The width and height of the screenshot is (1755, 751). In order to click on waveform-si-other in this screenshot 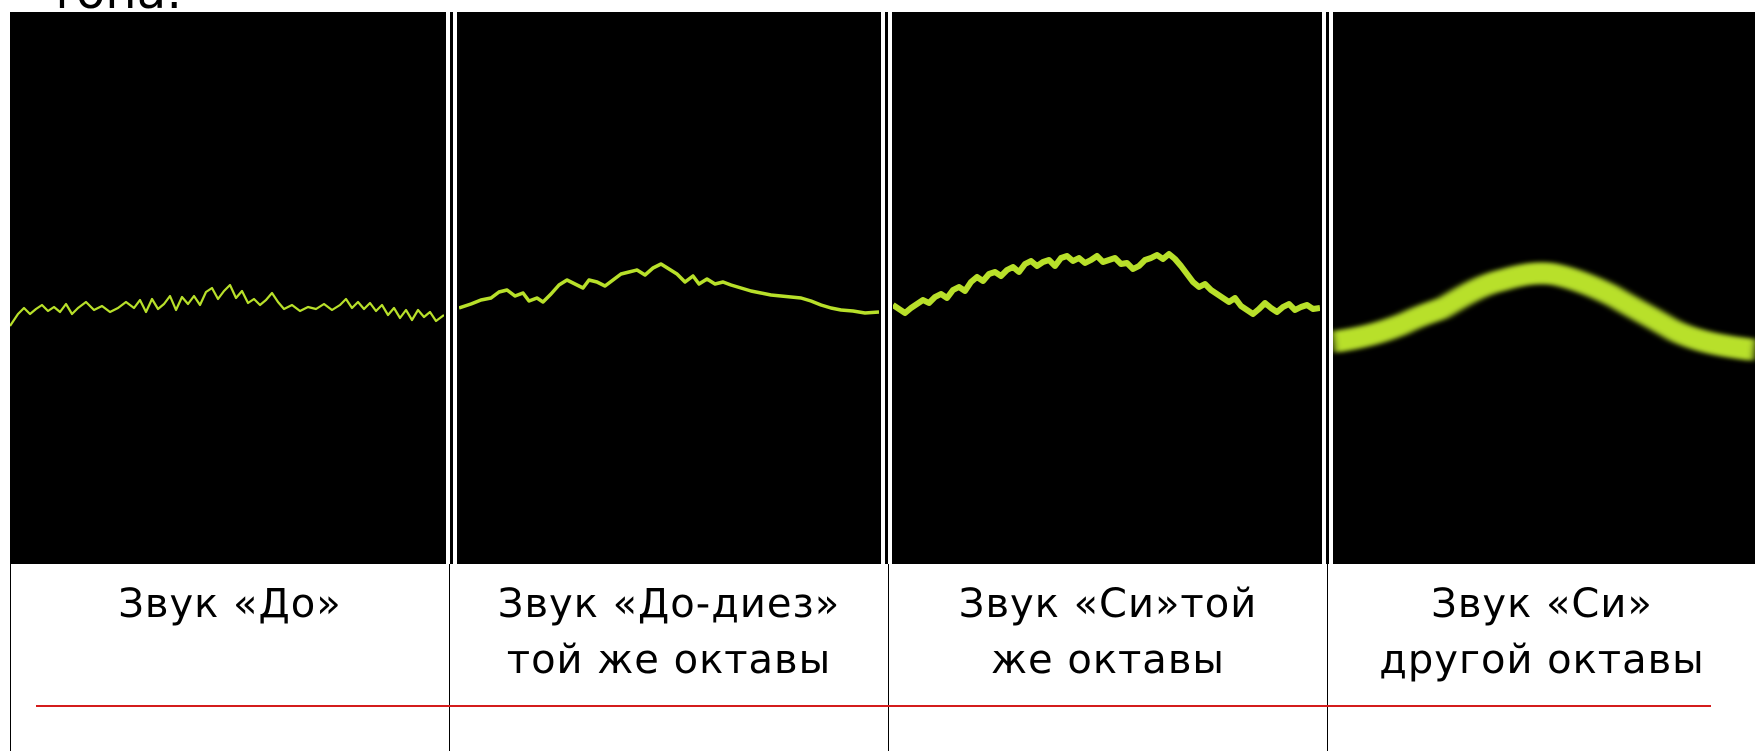, I will do `click(1544, 311)`.